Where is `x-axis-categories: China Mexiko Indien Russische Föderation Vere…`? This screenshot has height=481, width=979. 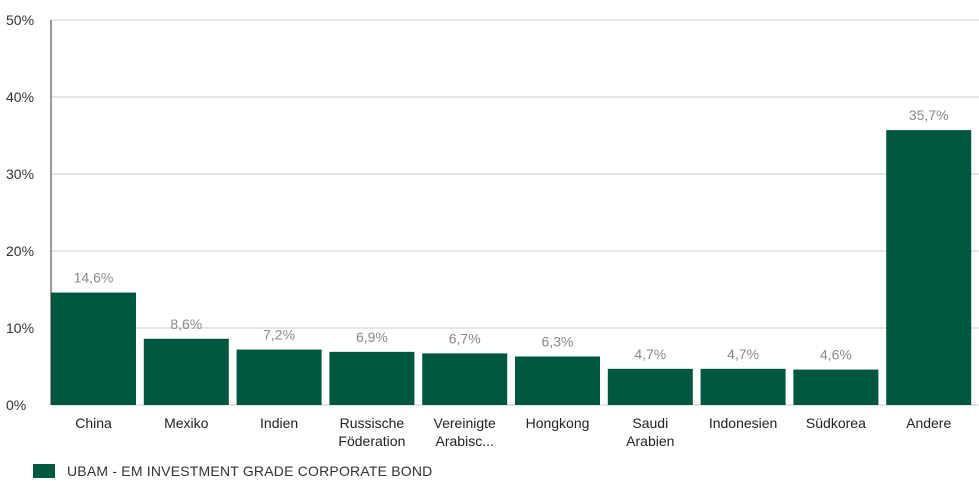
x-axis-categories: China Mexiko Indien Russische Föderation Vere… is located at coordinates (513, 432).